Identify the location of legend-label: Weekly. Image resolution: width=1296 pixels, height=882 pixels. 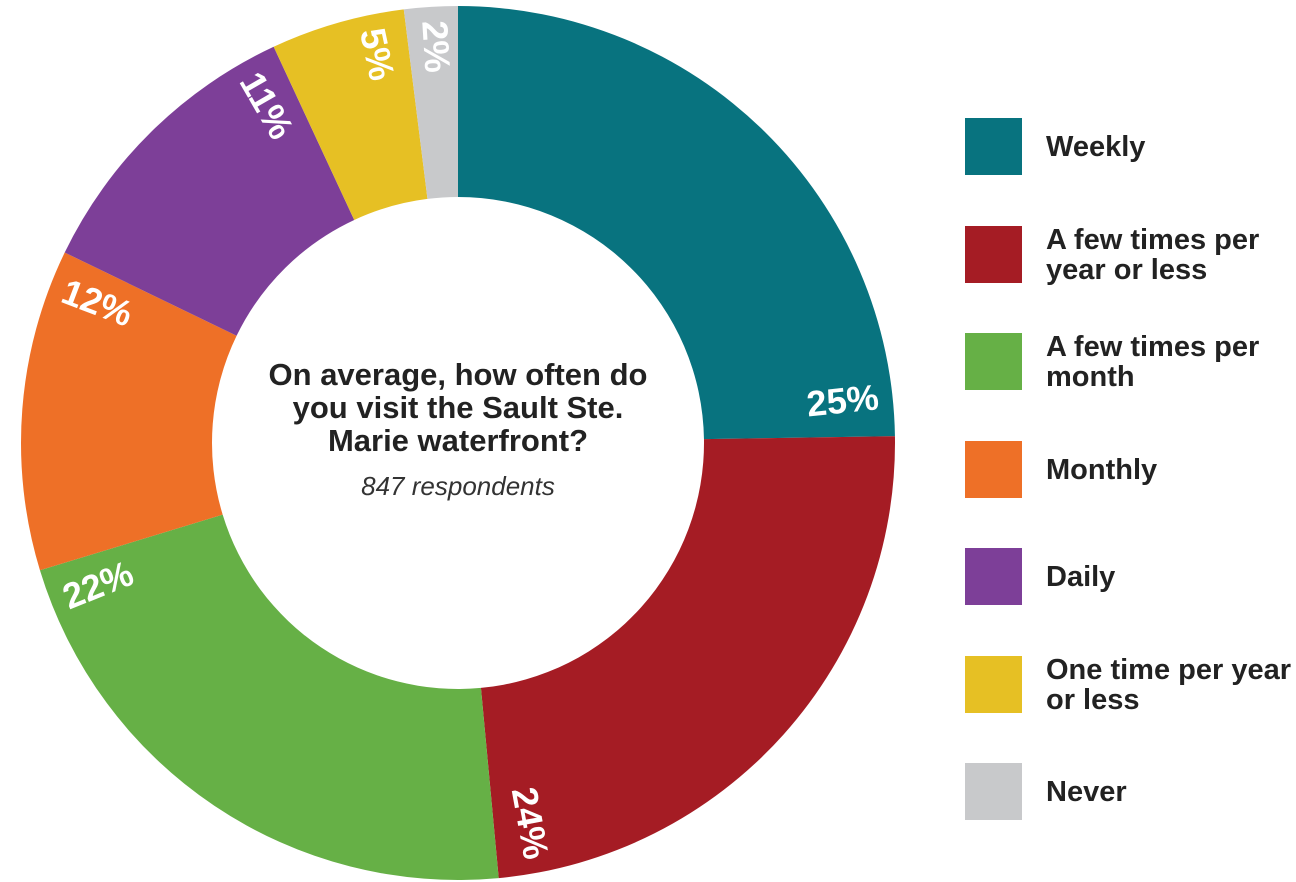
(1096, 147).